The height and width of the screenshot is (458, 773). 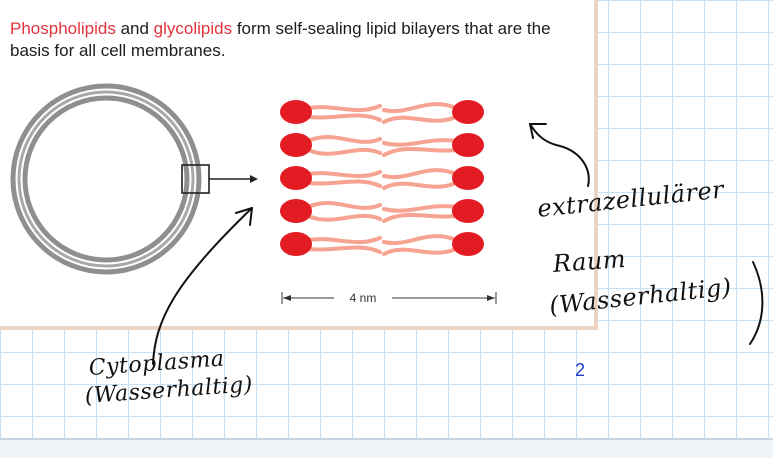 I want to click on annotation-raum: Raum, so click(x=589, y=261).